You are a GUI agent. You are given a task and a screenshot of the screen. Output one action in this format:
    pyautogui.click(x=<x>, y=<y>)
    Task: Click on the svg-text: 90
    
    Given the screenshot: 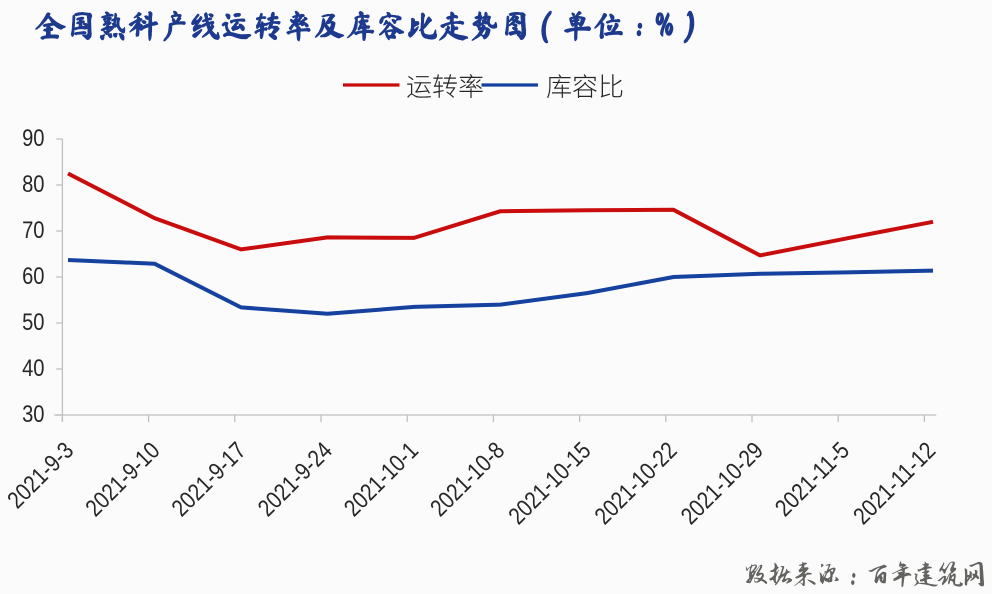 What is the action you would take?
    pyautogui.click(x=33, y=138)
    